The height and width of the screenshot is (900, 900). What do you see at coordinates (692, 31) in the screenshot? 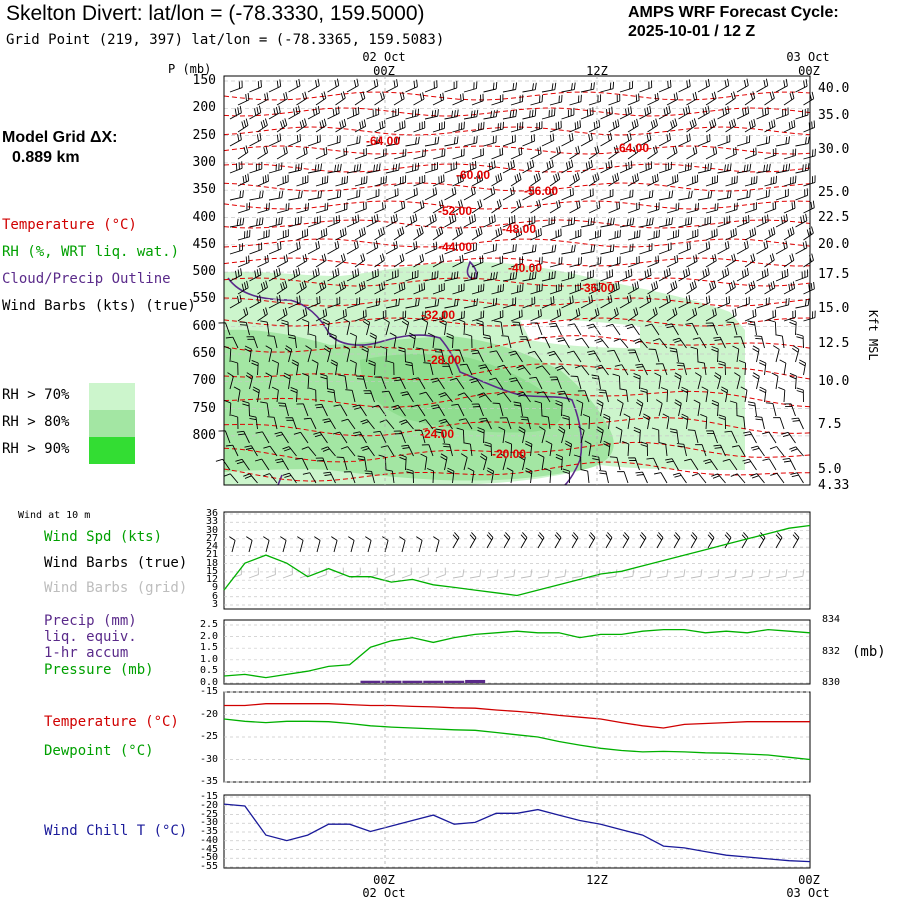
I see `forecast-cycle-value: 2025-10-01 / 12 Z` at bounding box center [692, 31].